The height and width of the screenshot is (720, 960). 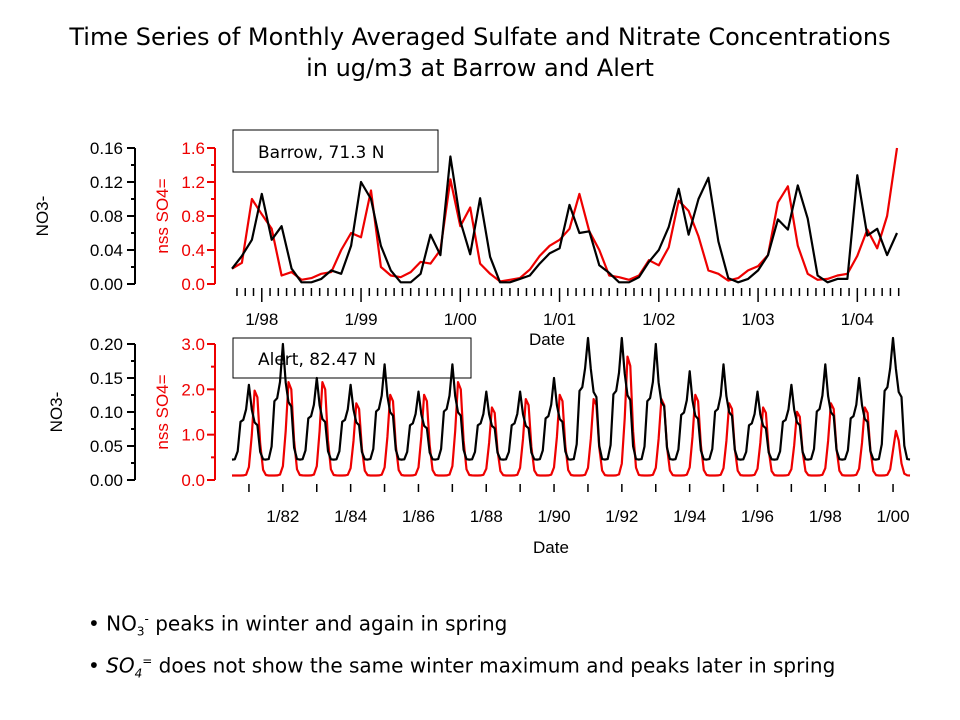 I want to click on x-tick-label: 1/03, so click(x=758, y=319).